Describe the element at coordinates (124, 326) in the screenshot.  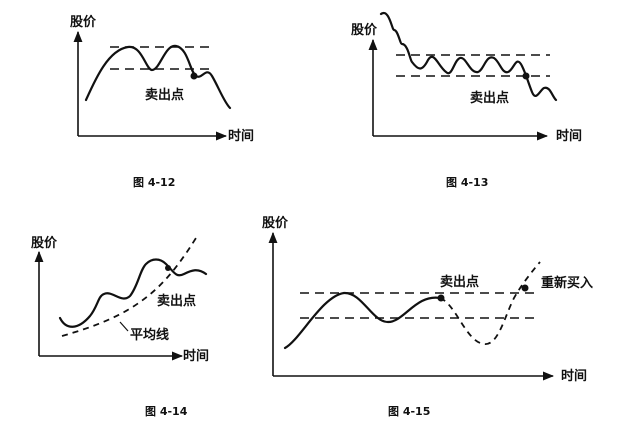
I see `moving-average-pointer` at that location.